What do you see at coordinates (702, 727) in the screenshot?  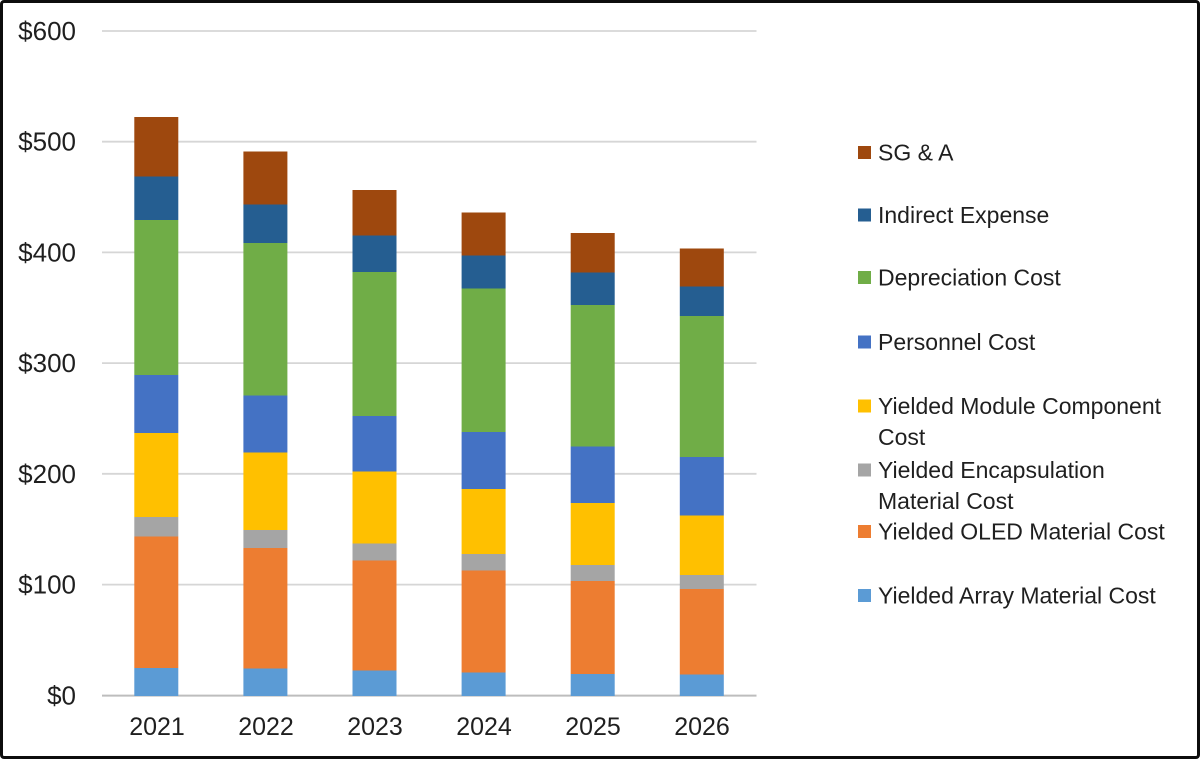 I see `svg-text: 2026` at bounding box center [702, 727].